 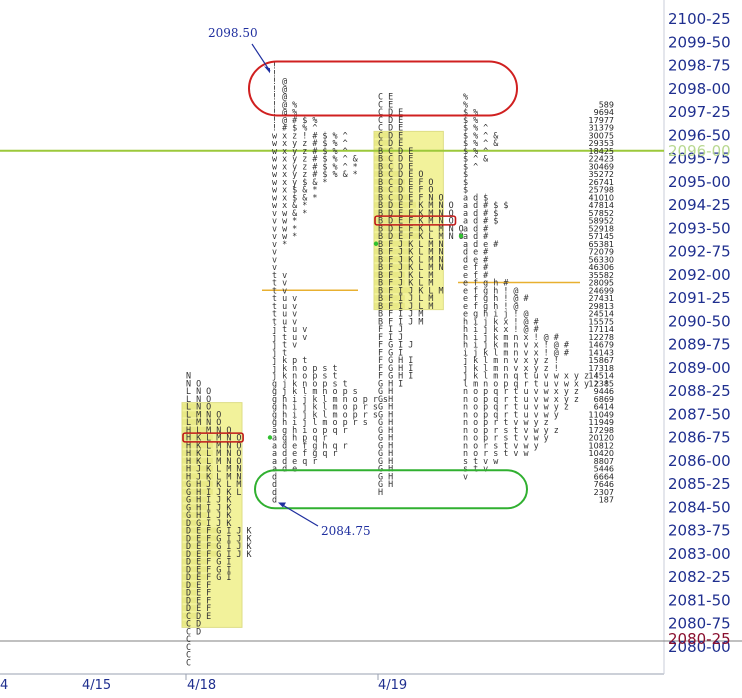 What do you see at coordinates (699, 577) in the screenshot?
I see `price-tick-label: 2082-25` at bounding box center [699, 577].